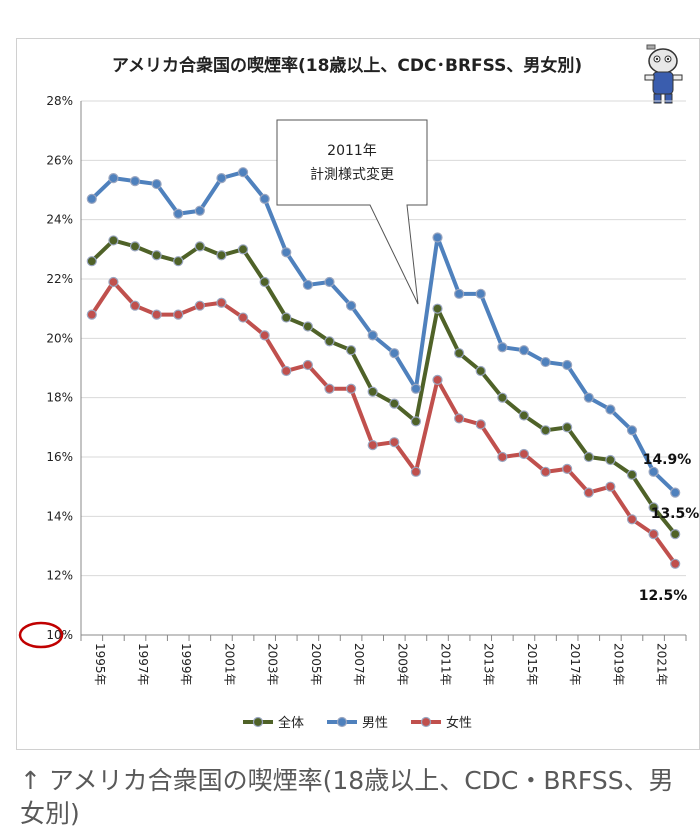  Describe the element at coordinates (357, 723) in the screenshot. I see `legend: 全体 男性 女性` at that location.